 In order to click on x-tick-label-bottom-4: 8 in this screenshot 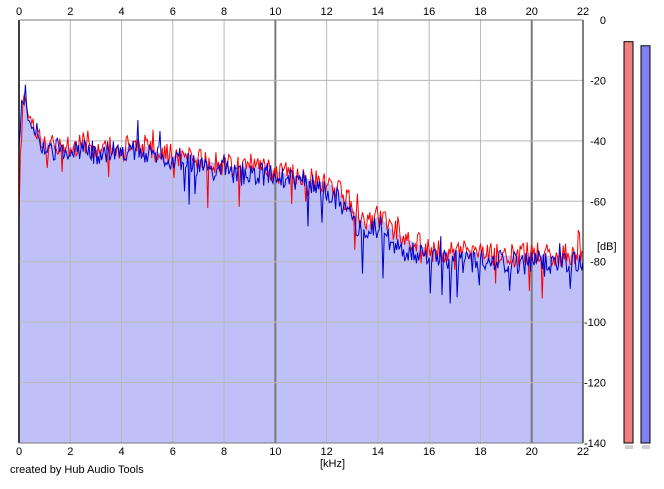, I will do `click(224, 452)`.